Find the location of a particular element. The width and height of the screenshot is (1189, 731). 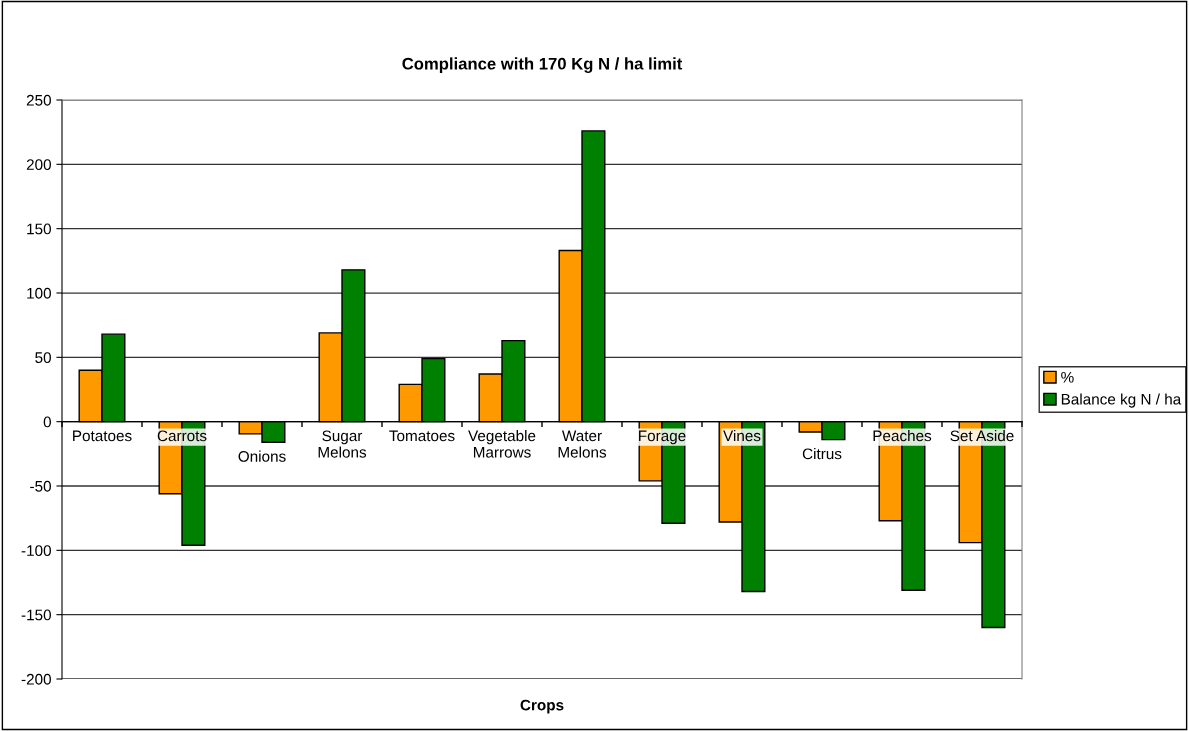

y-tick-label: -200 is located at coordinates (36, 679).